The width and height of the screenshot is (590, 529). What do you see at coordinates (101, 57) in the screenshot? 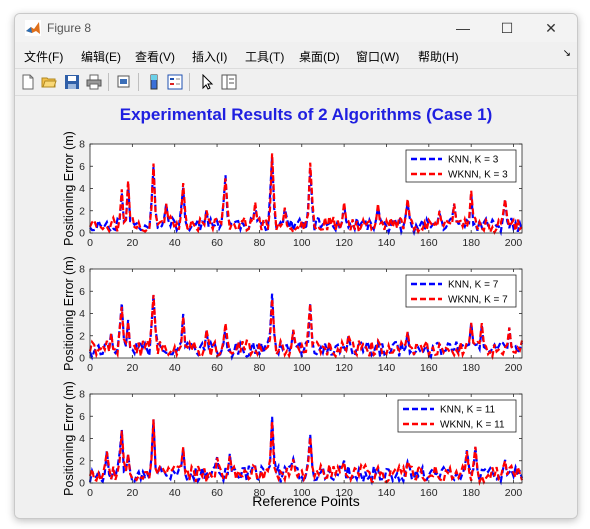
I see `menu-edit: 编辑(E)` at bounding box center [101, 57].